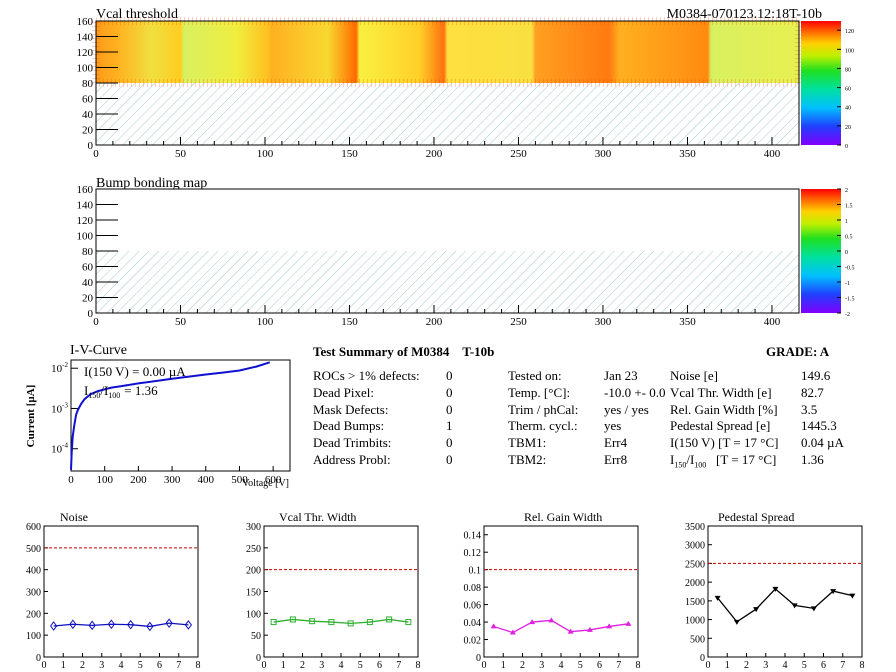 The height and width of the screenshot is (672, 896). What do you see at coordinates (273, 480) in the screenshot?
I see `iv-x-tick: 600` at bounding box center [273, 480].